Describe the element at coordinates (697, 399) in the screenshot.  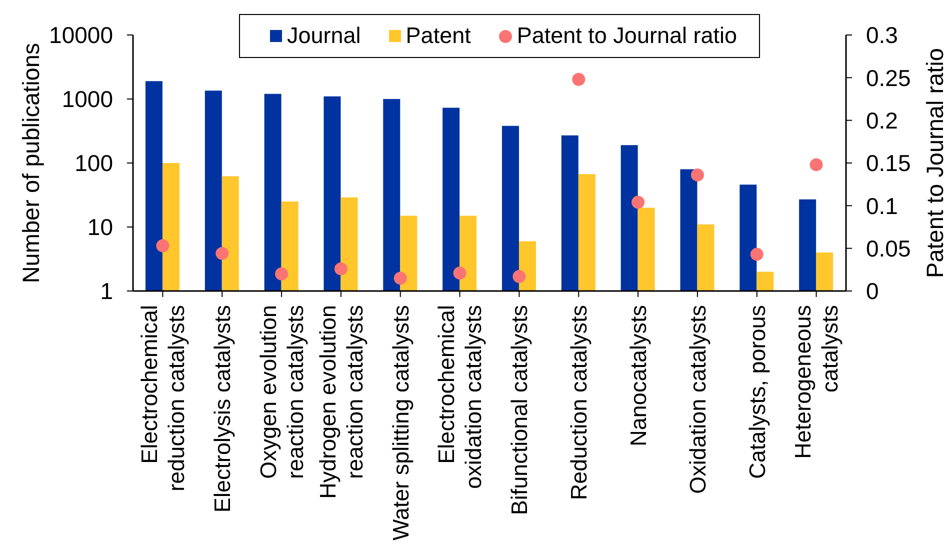
I see `x-tick-label: Oxidation catalysts` at that location.